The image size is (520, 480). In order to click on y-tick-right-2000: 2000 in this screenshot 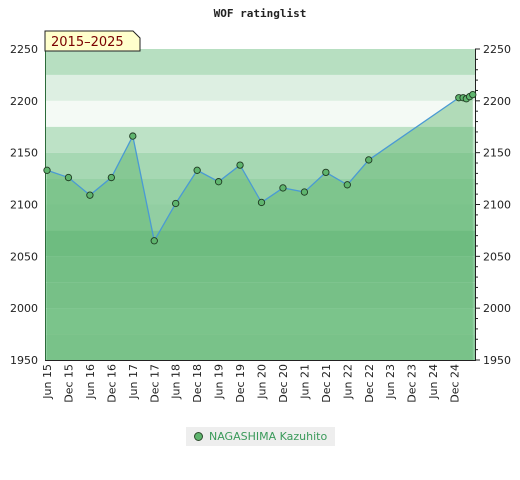, I will do `click(497, 308)`.